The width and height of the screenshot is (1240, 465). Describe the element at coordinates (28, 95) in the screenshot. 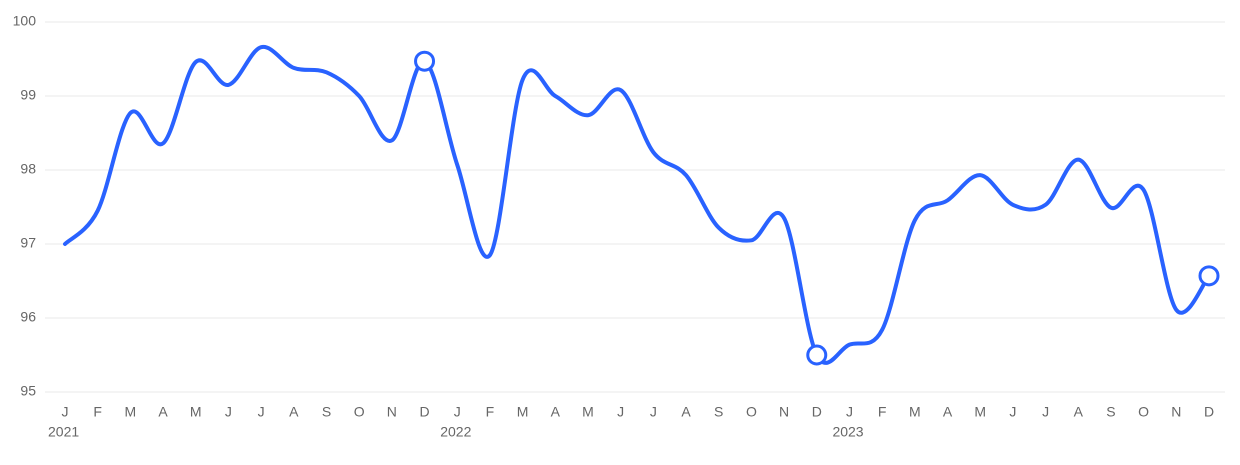

I see `y-tick-label: 99` at that location.